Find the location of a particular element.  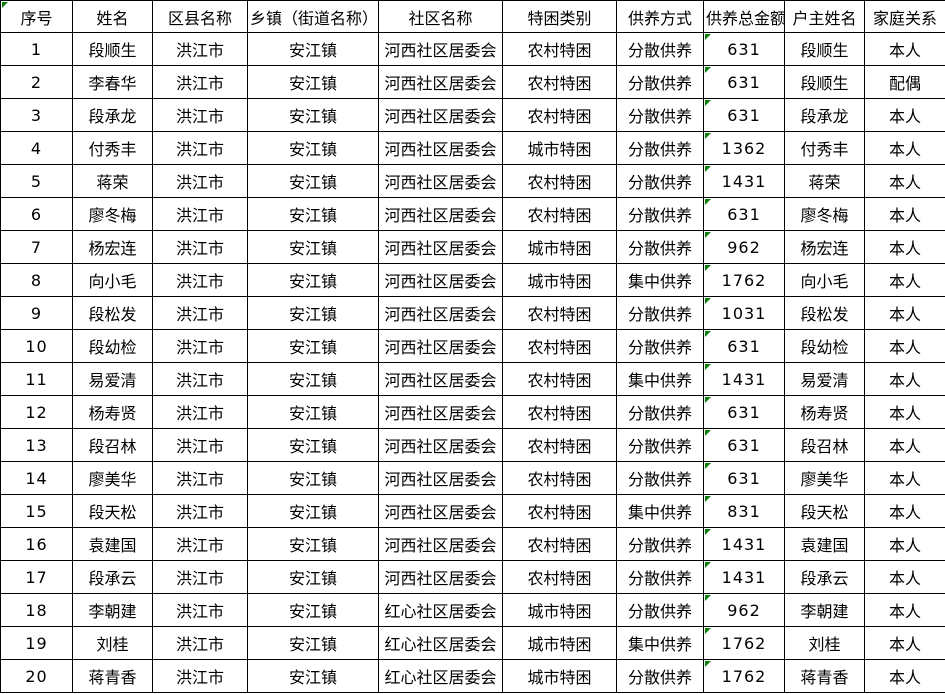

cell-head-name: 杨寿贤 is located at coordinates (824, 412).